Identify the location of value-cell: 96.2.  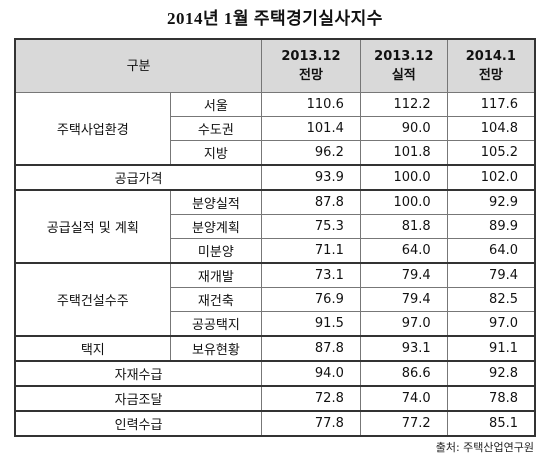
(311, 153).